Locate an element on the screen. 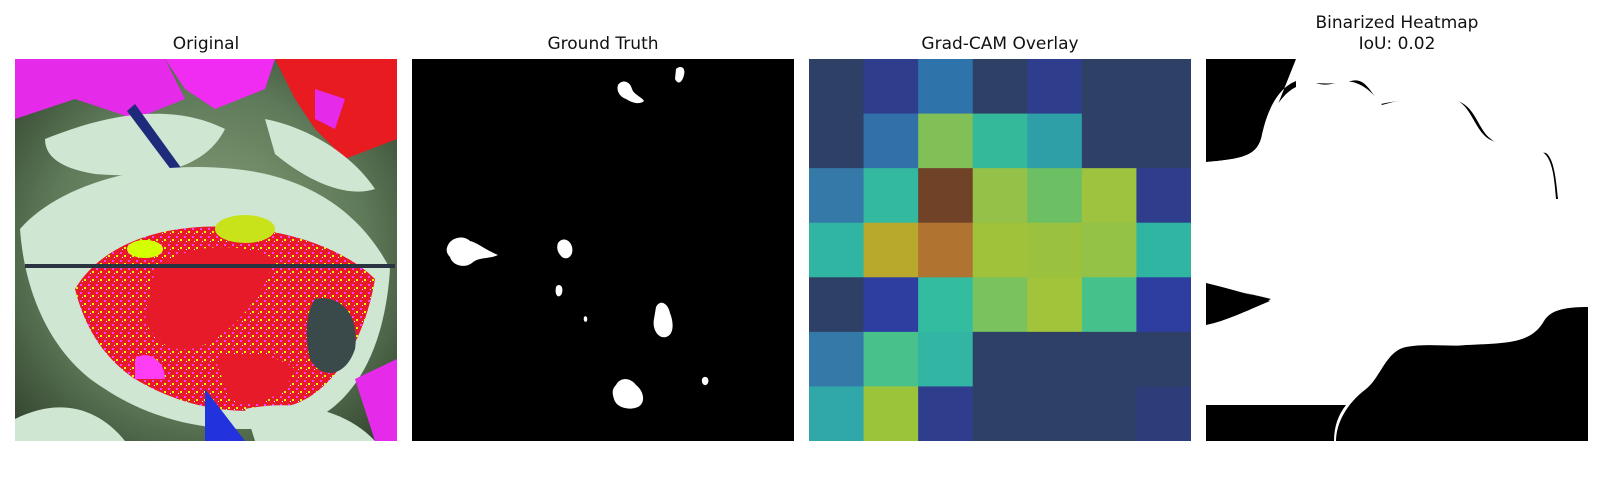 This screenshot has width=1600, height=500. panel-title-binarized-heatmap: Binarized Heatmap IoU: 0.02 is located at coordinates (1397, 33).